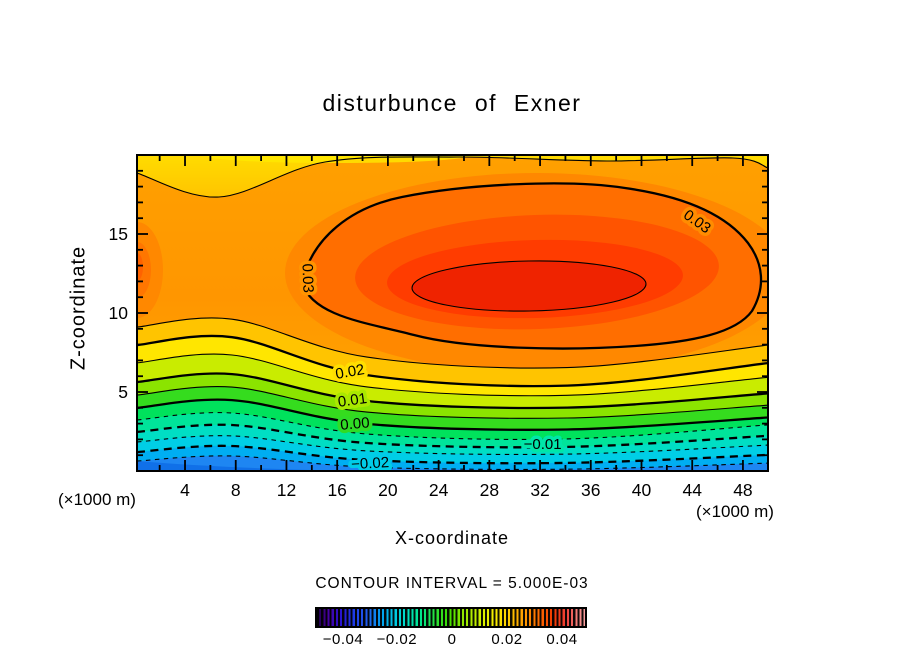 The image size is (904, 654). What do you see at coordinates (452, 462) in the screenshot?
I see `contour-line--0.025` at bounding box center [452, 462].